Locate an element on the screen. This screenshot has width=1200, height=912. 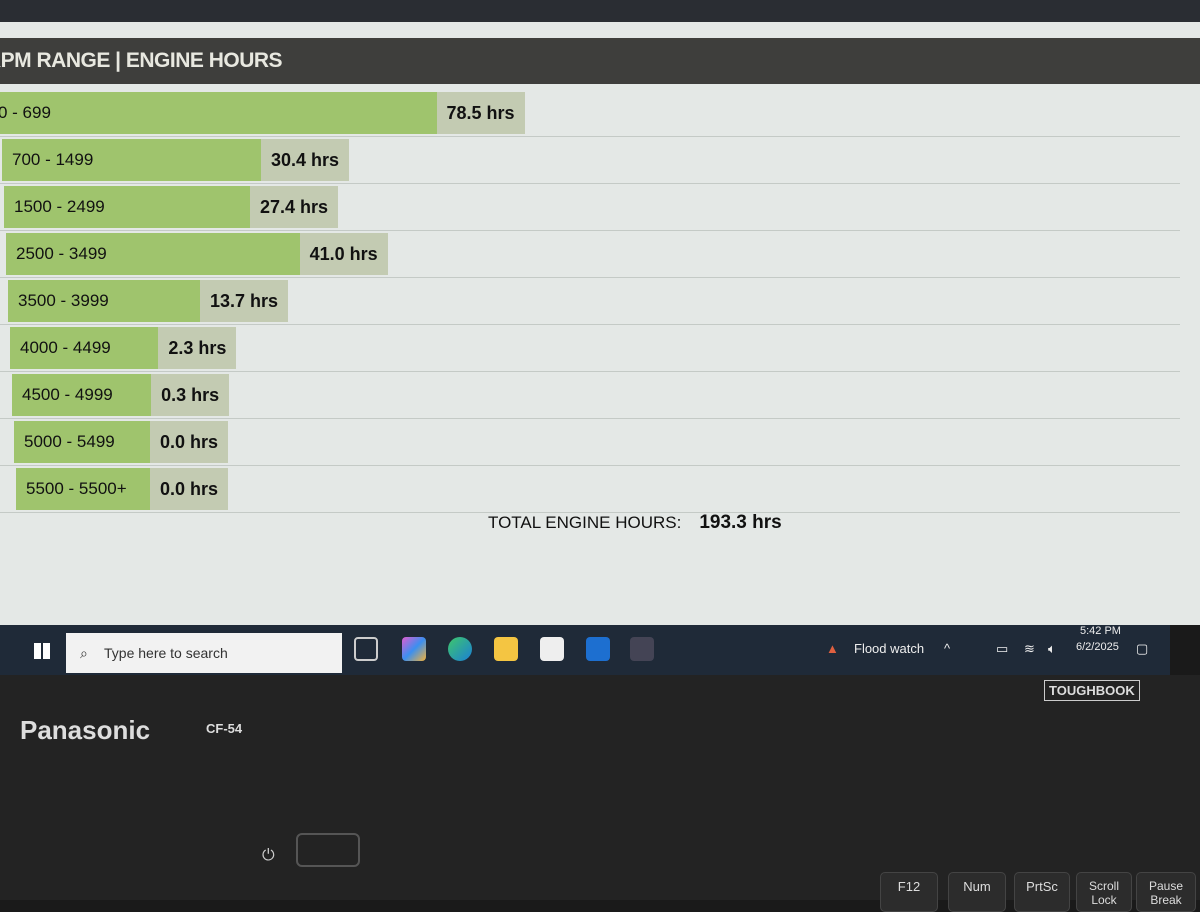
key-scroll-lock: Scroll Lock is located at coordinates (1104, 892).